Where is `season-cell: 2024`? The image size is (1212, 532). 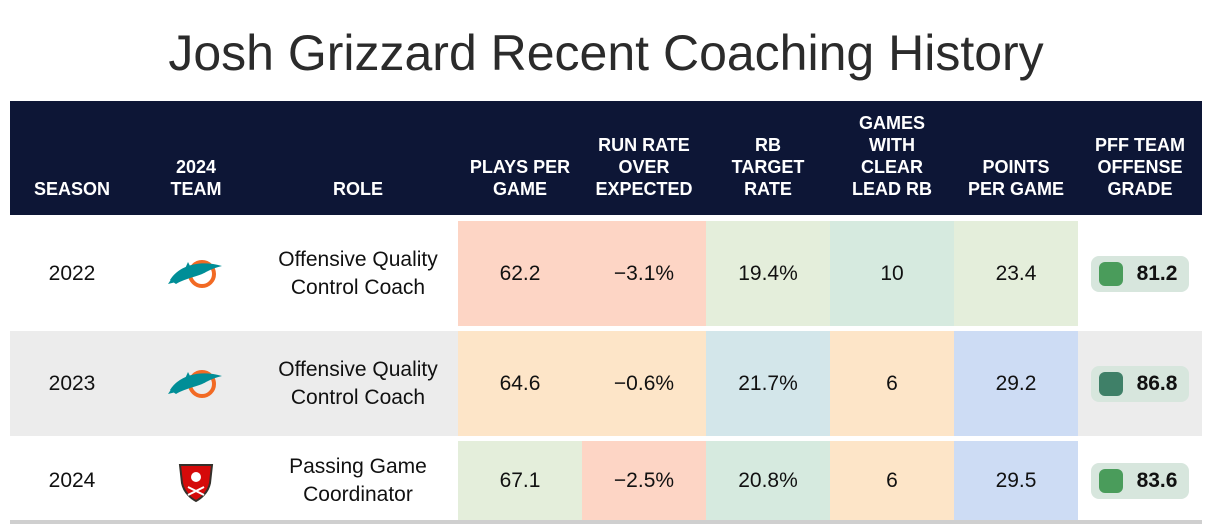
season-cell: 2024 is located at coordinates (72, 480).